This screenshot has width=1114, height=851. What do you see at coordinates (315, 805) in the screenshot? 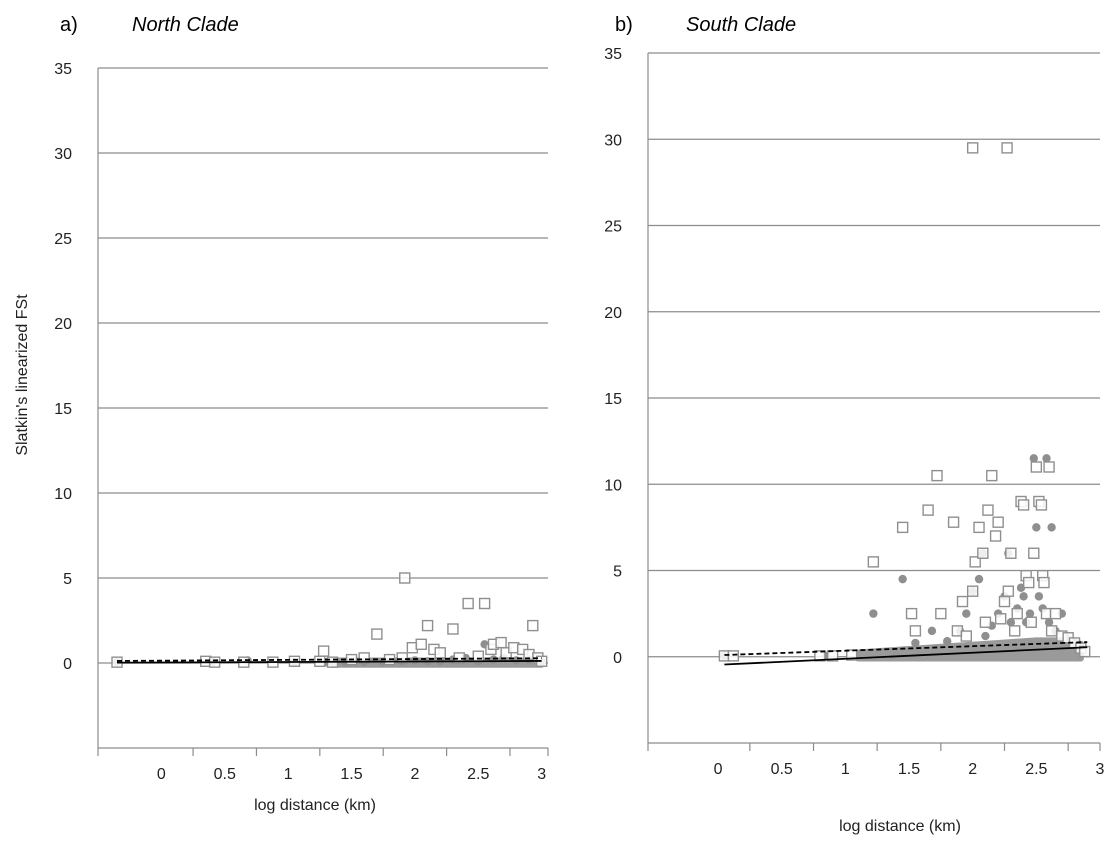
I see `panel-a-xlabel: log distance (km)` at bounding box center [315, 805].